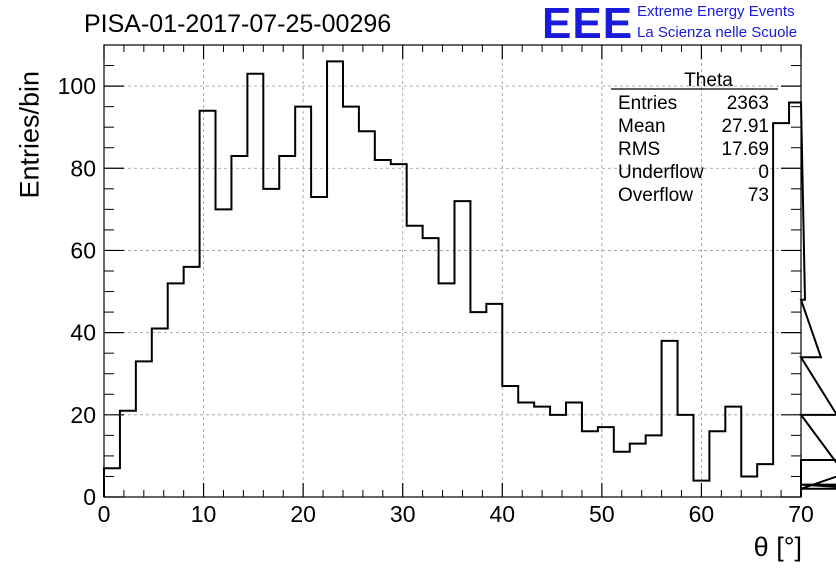 Image resolution: width=836 pixels, height=572 pixels. I want to click on stats-row-entries: Entries 2363, so click(708, 103).